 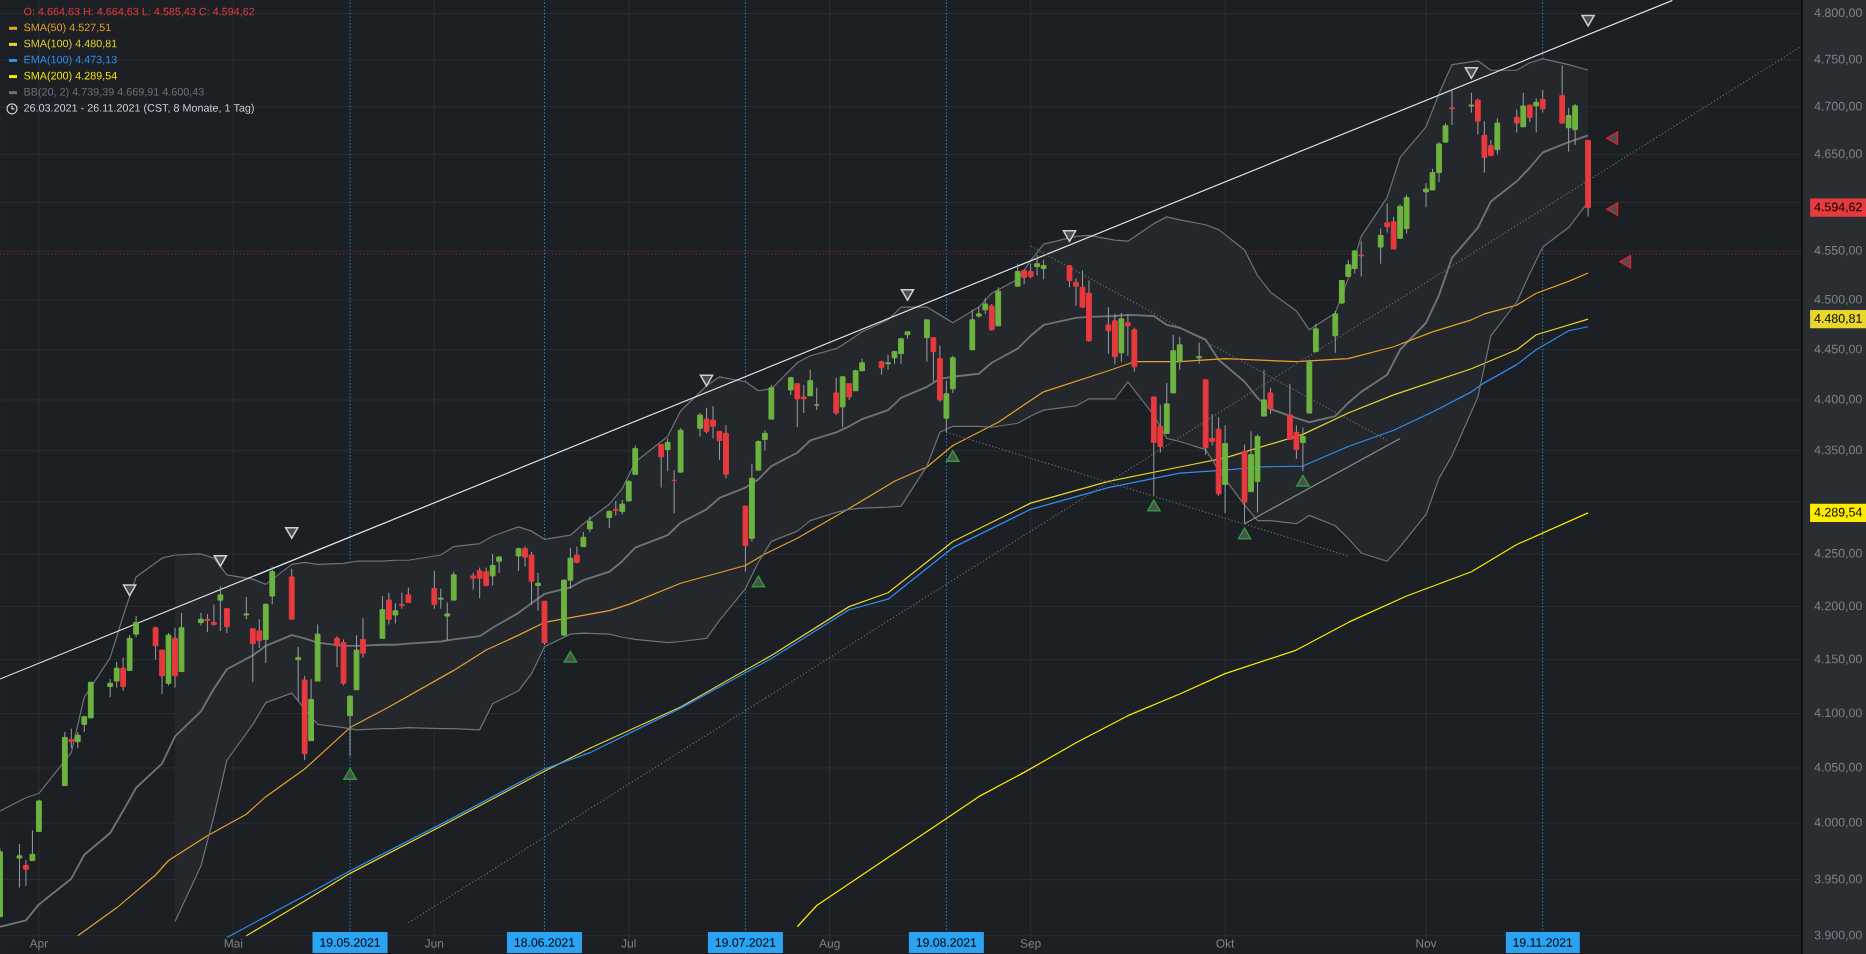 What do you see at coordinates (1225, 943) in the screenshot?
I see `x-tick-label: Okt` at bounding box center [1225, 943].